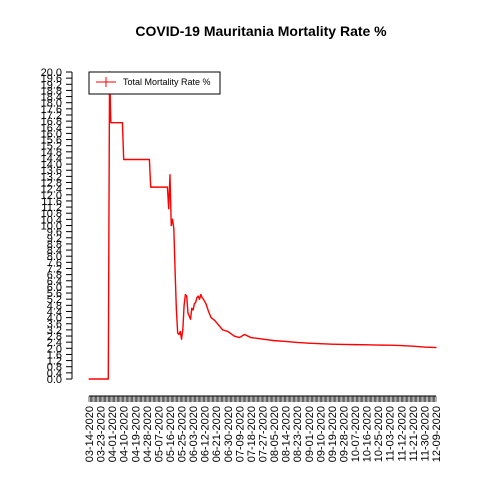  Describe the element at coordinates (167, 82) in the screenshot. I see `legend-label-total-mortality-rate: Total Mortality Rate %` at that location.